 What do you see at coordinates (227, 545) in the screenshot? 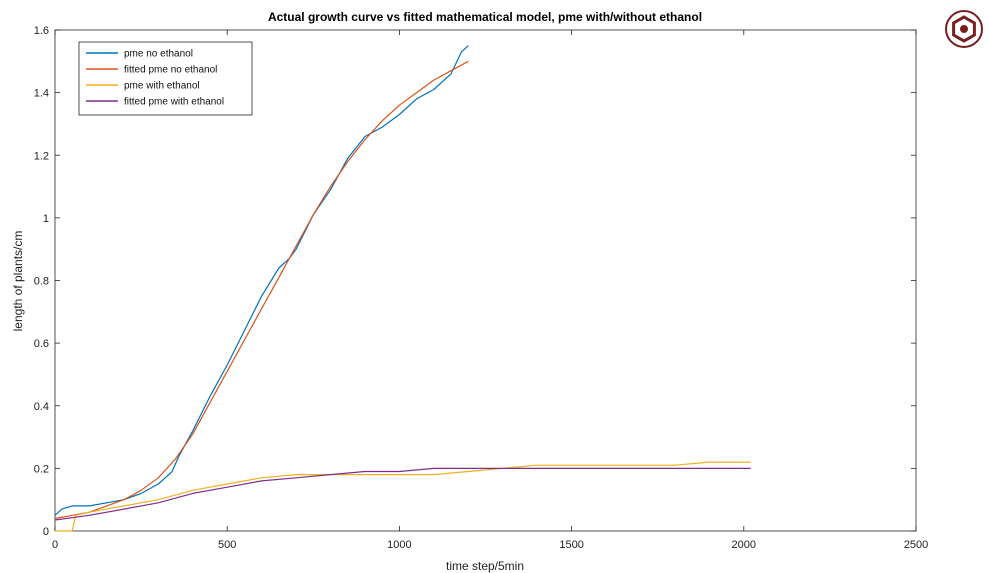
I see `x-tick-label: 500` at bounding box center [227, 545].